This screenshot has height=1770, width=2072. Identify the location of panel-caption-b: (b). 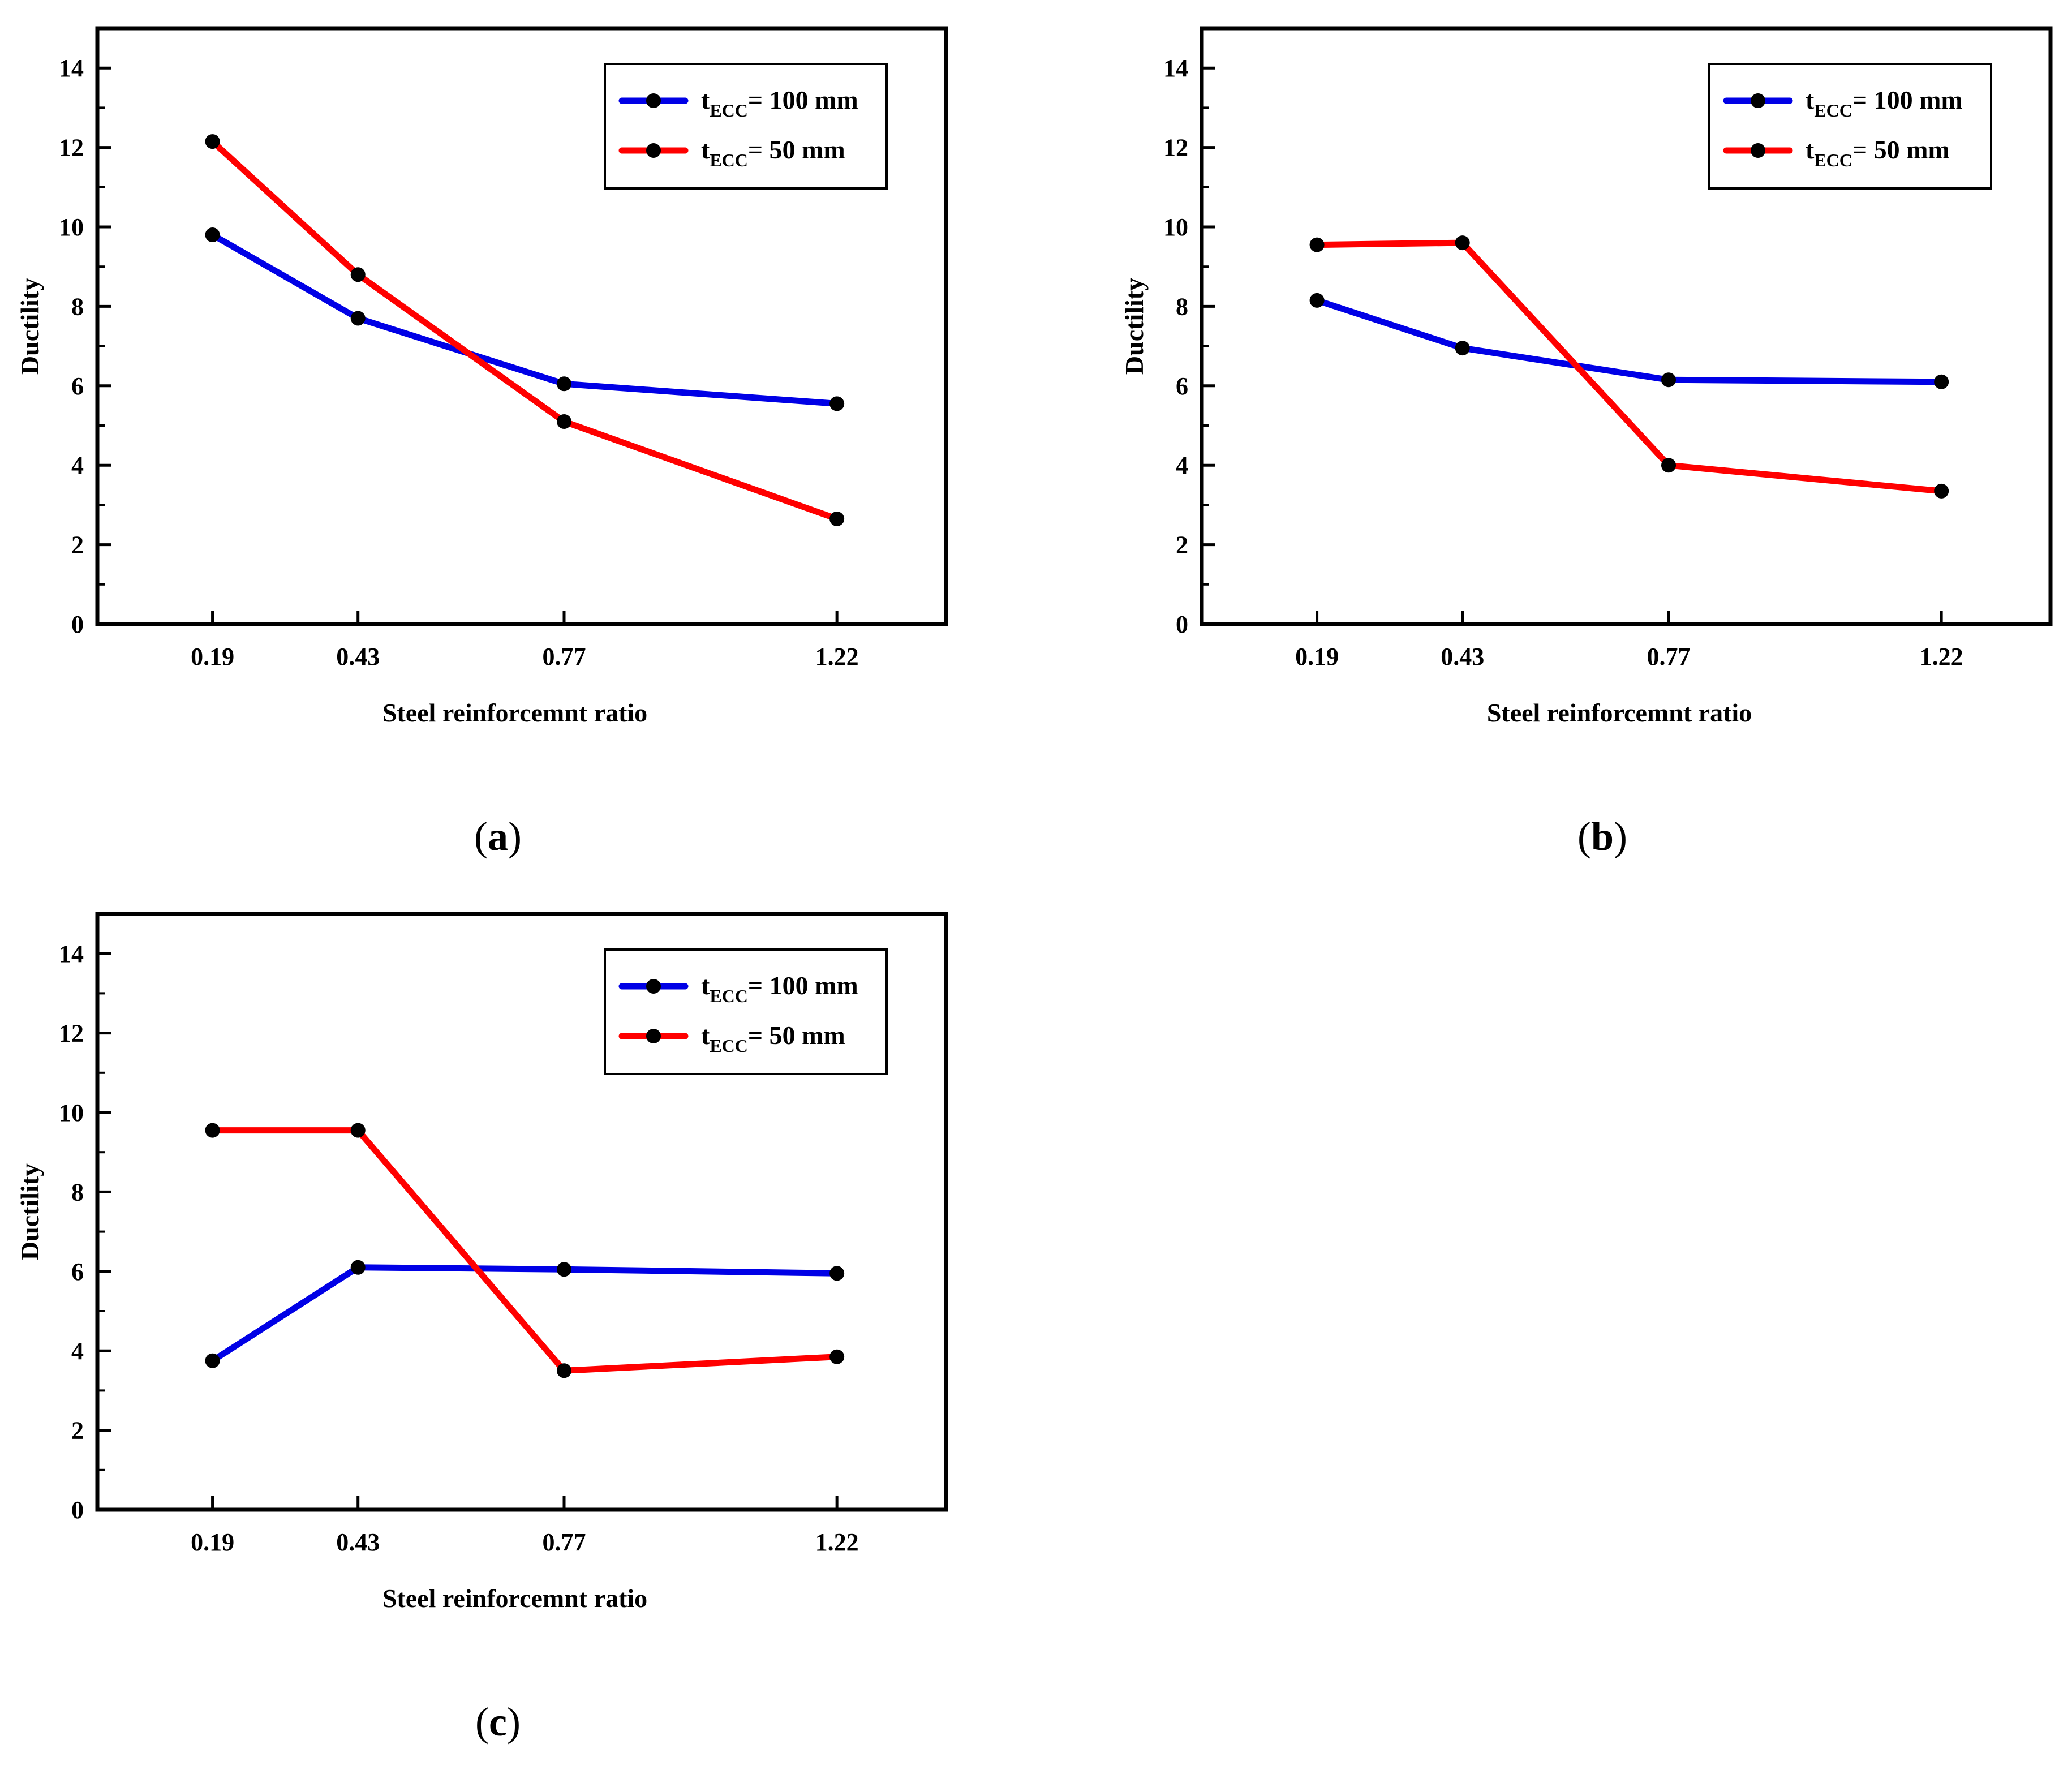
(1602, 837).